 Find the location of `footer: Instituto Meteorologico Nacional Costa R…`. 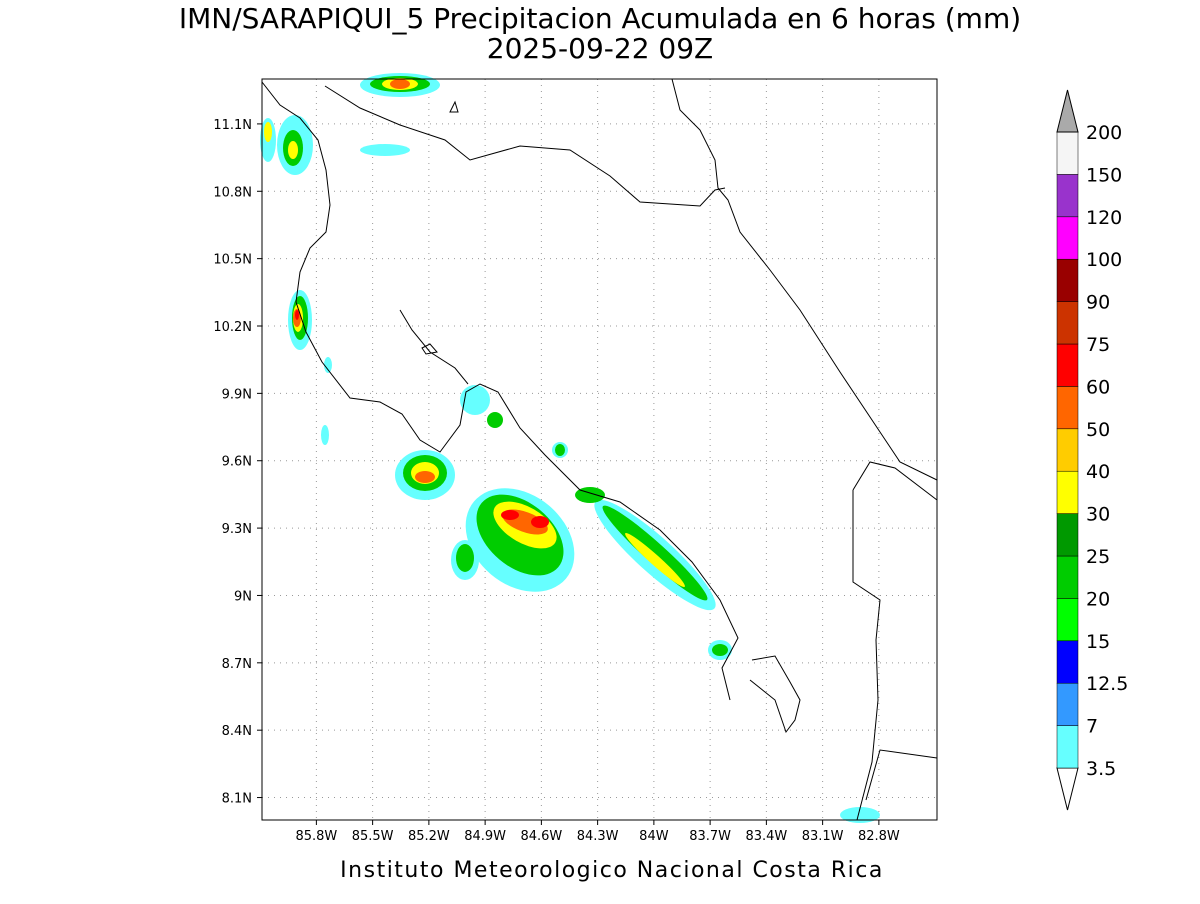

footer: Instituto Meteorologico Nacional Costa R… is located at coordinates (612, 870).